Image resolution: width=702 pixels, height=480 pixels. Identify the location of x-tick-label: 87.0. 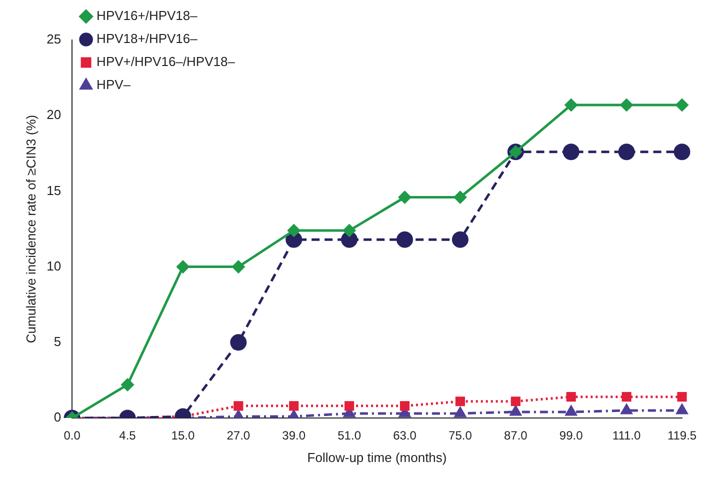
(516, 435).